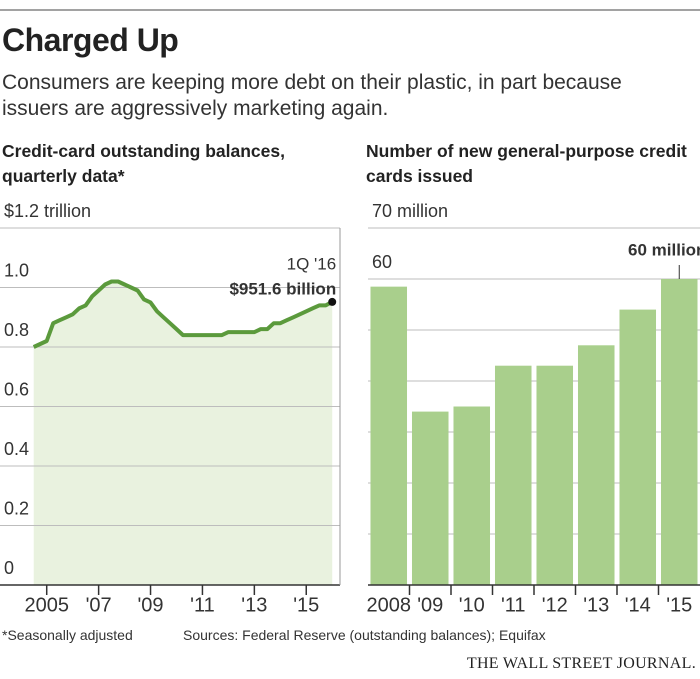 The image size is (700, 679). What do you see at coordinates (16, 389) in the screenshot?
I see `y-tick-label: 0.6` at bounding box center [16, 389].